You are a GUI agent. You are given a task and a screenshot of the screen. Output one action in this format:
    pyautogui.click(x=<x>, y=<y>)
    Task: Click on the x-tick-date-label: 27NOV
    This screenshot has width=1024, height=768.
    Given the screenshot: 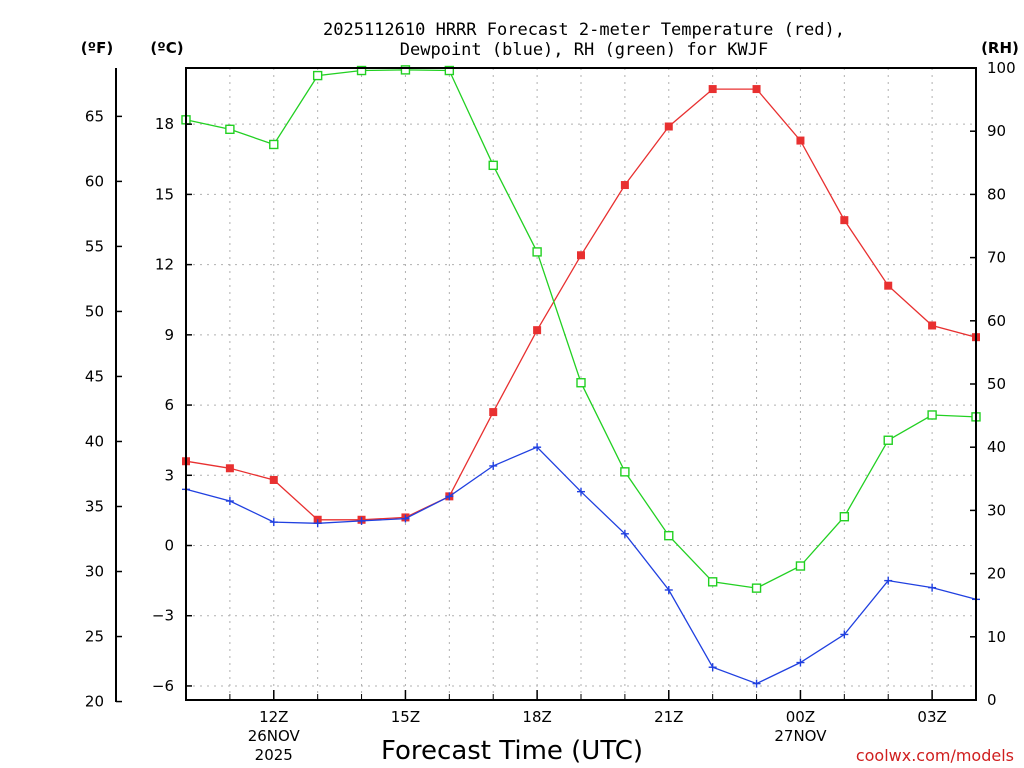 What is the action you would take?
    pyautogui.click(x=800, y=736)
    